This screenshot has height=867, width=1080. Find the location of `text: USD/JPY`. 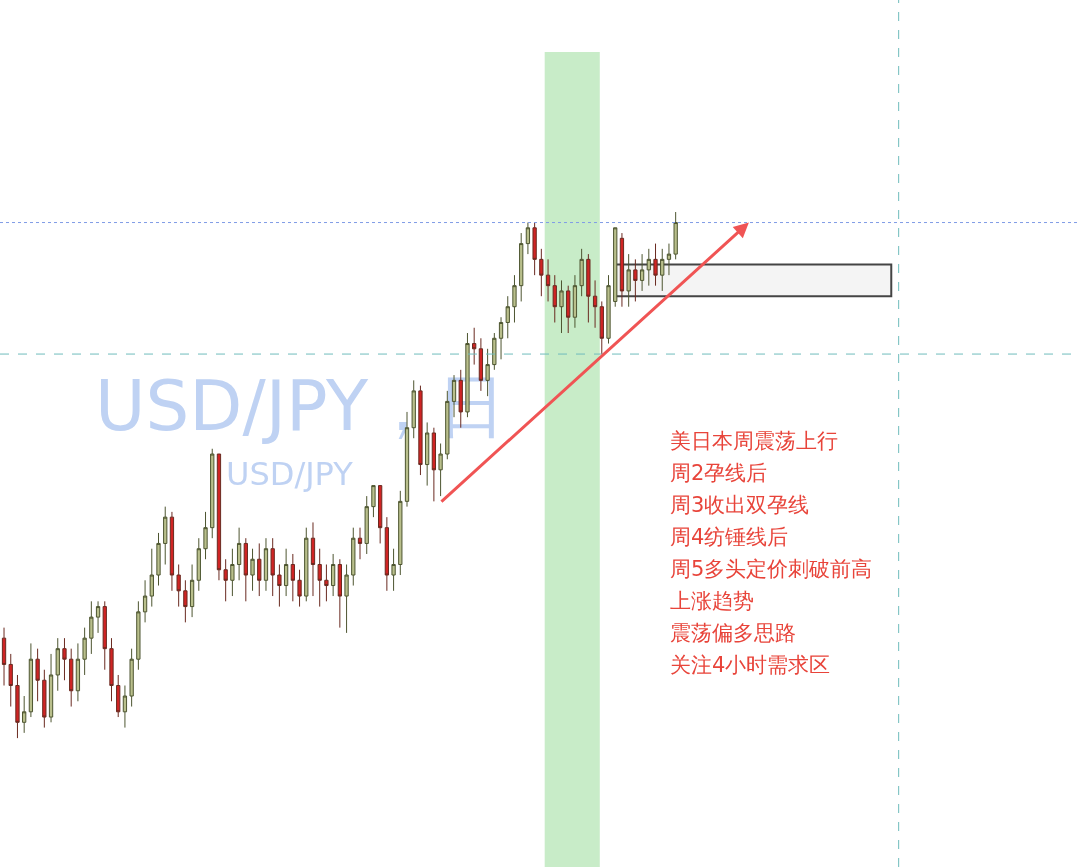

text: USD/JPY is located at coordinates (289, 474).